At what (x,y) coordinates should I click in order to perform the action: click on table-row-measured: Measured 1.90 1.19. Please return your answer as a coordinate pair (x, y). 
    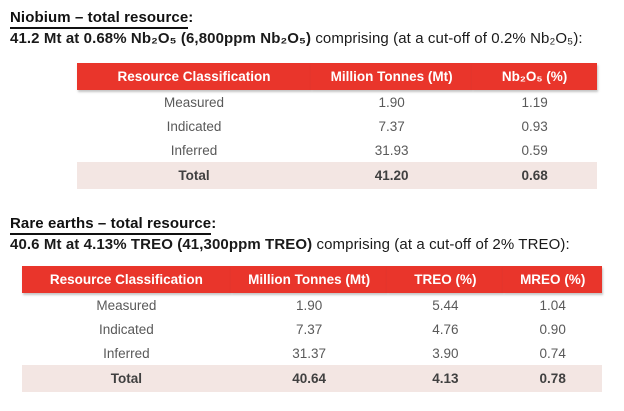
    Looking at the image, I should click on (337, 102).